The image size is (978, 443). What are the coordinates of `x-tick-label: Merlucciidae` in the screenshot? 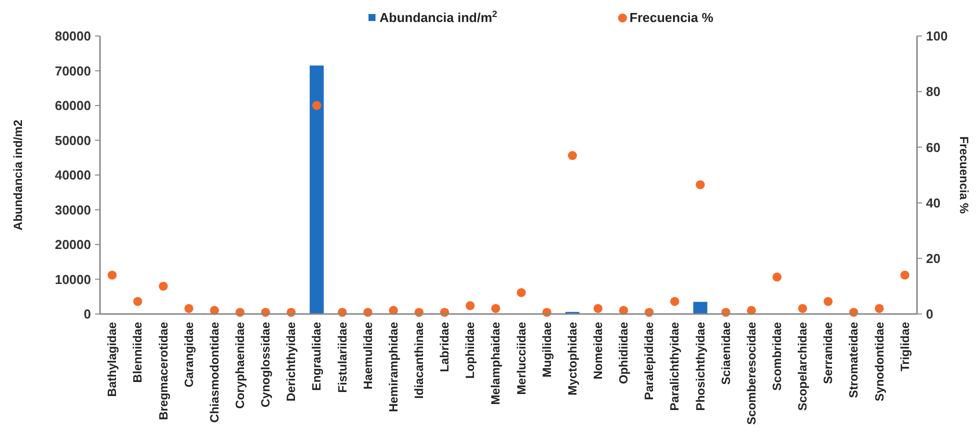 It's located at (521, 358).